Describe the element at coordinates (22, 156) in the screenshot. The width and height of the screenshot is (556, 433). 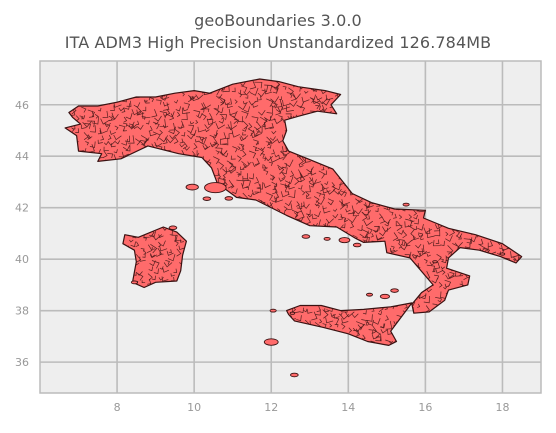
I see `y-tick-label: 44` at that location.